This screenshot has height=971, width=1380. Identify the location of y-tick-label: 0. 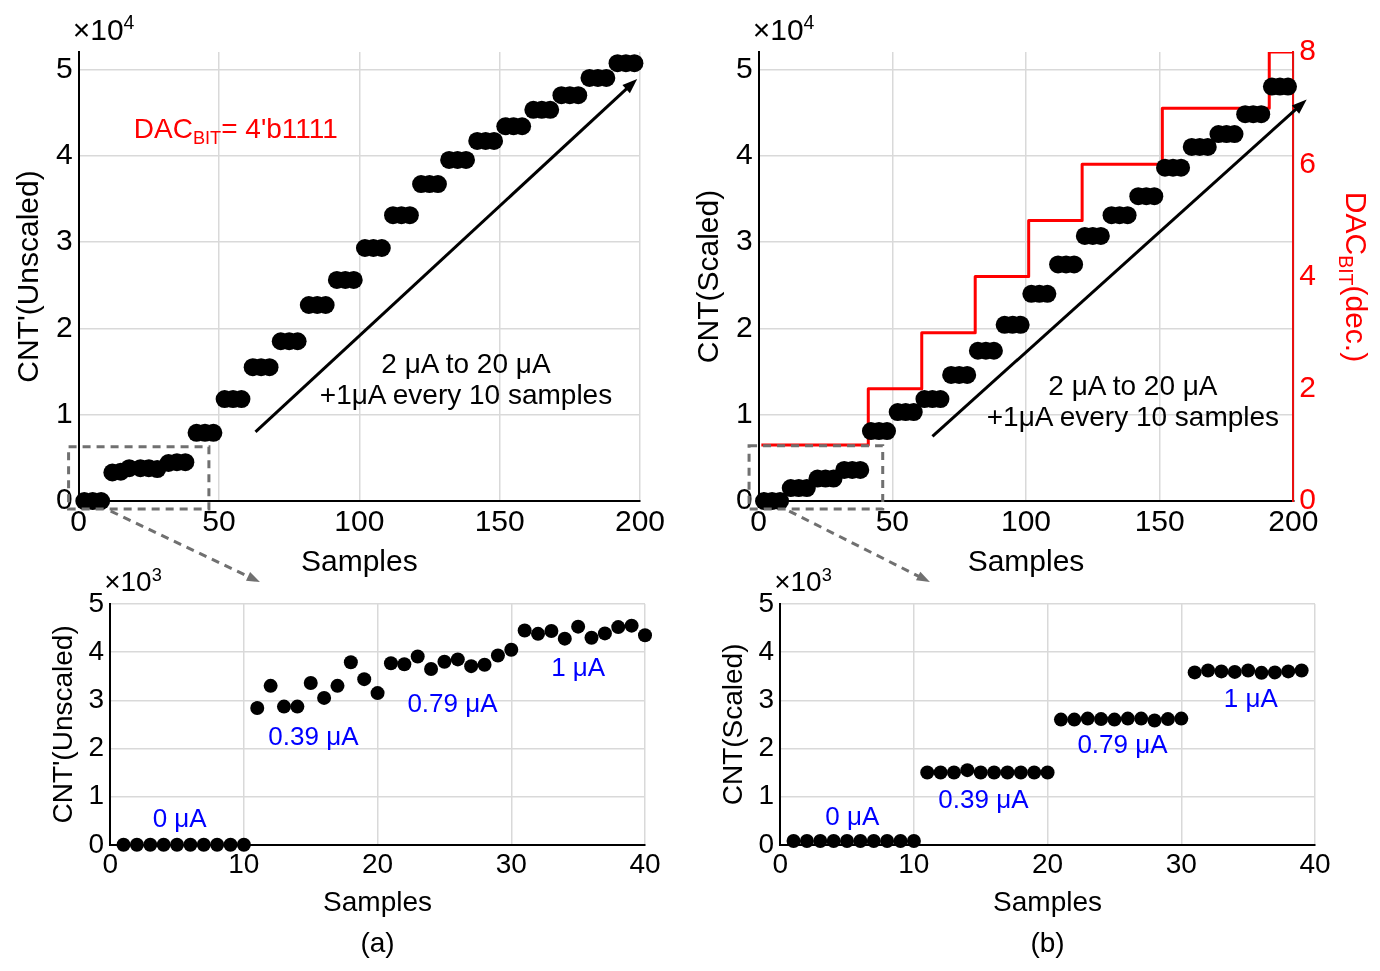
(766, 843).